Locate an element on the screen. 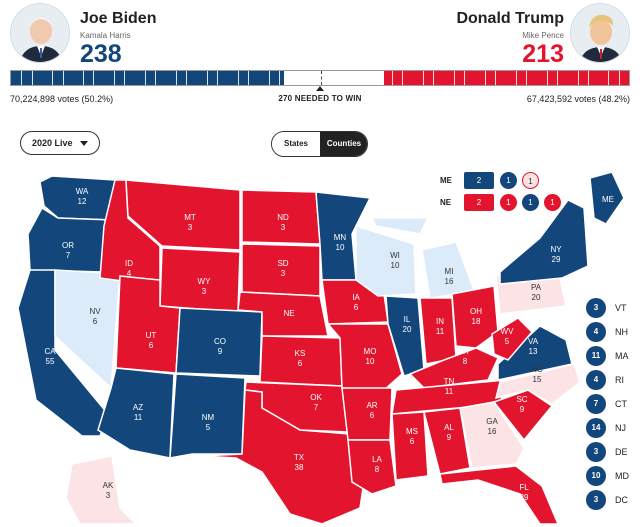  small-state-ev: 10 is located at coordinates (596, 476).